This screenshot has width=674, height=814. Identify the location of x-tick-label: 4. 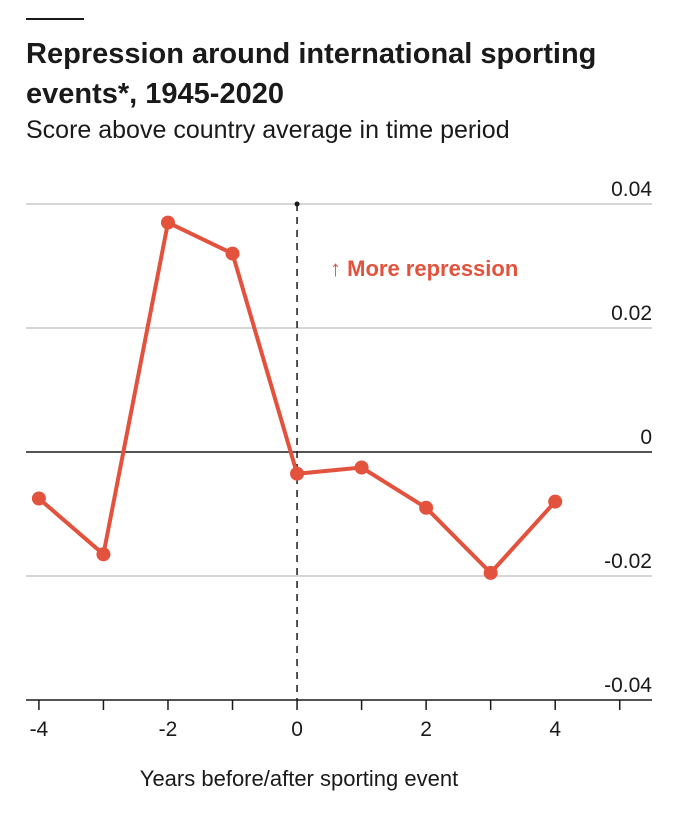
(555, 729).